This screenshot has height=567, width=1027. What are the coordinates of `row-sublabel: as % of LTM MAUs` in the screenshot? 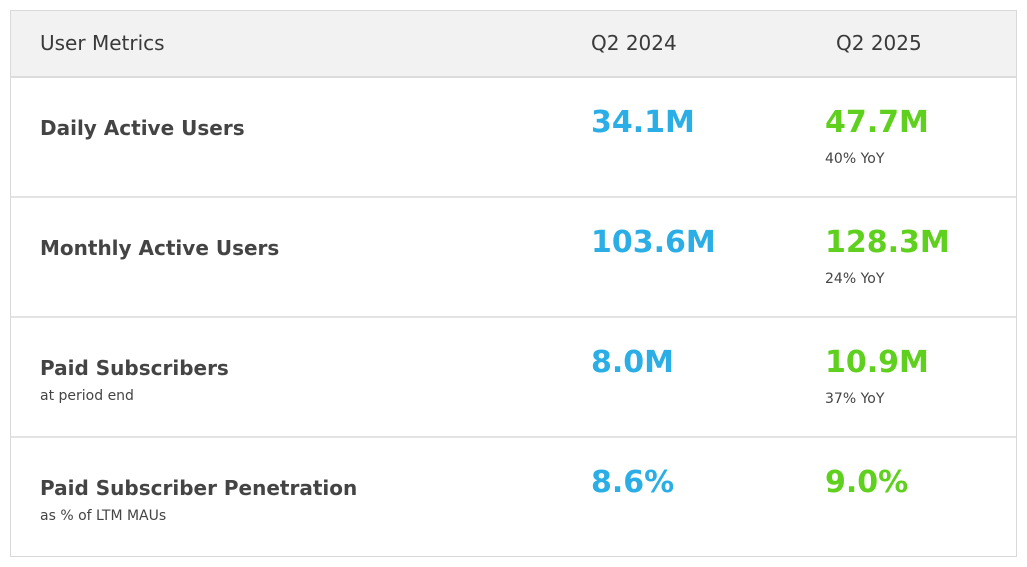 It's located at (103, 516).